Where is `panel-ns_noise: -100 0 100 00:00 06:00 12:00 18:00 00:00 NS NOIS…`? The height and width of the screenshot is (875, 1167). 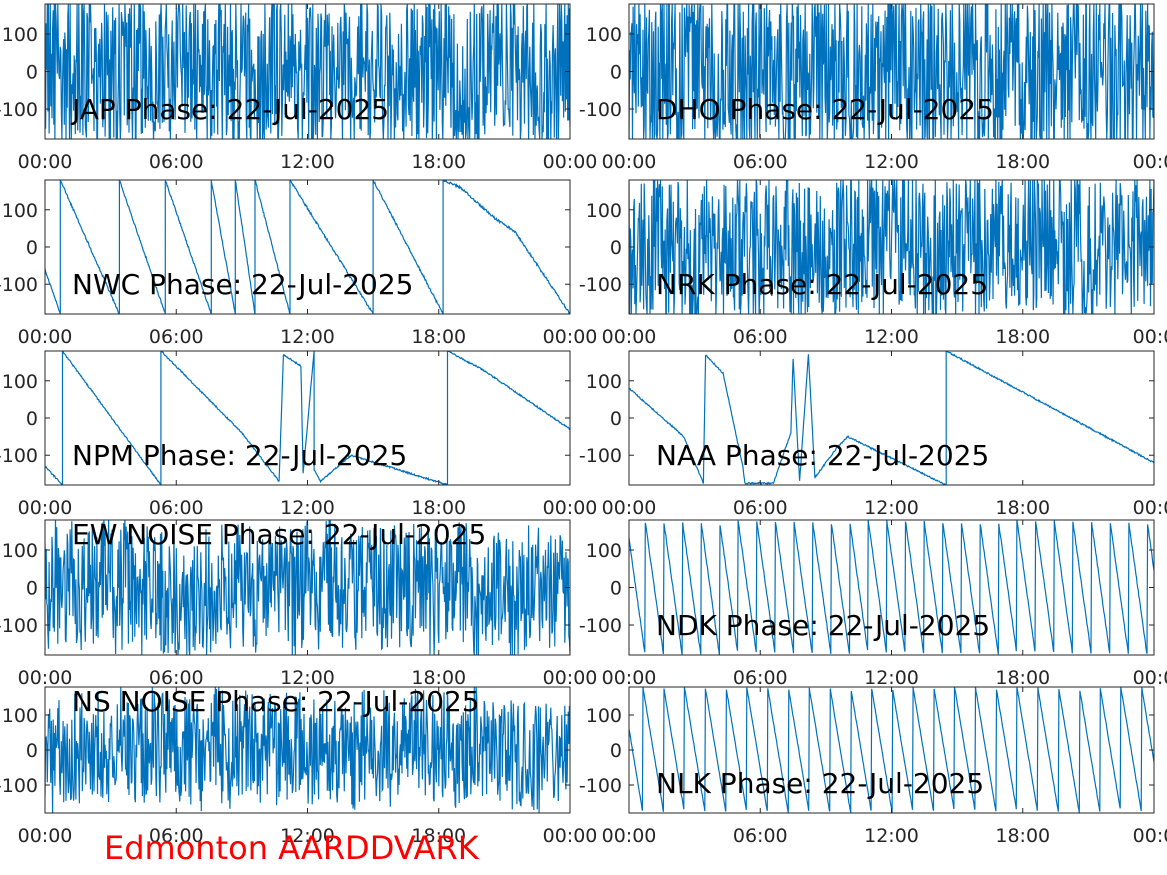 panel-ns_noise: -100 0 100 00:00 06:00 12:00 18:00 00:00 NS NOIS… is located at coordinates (298, 766).